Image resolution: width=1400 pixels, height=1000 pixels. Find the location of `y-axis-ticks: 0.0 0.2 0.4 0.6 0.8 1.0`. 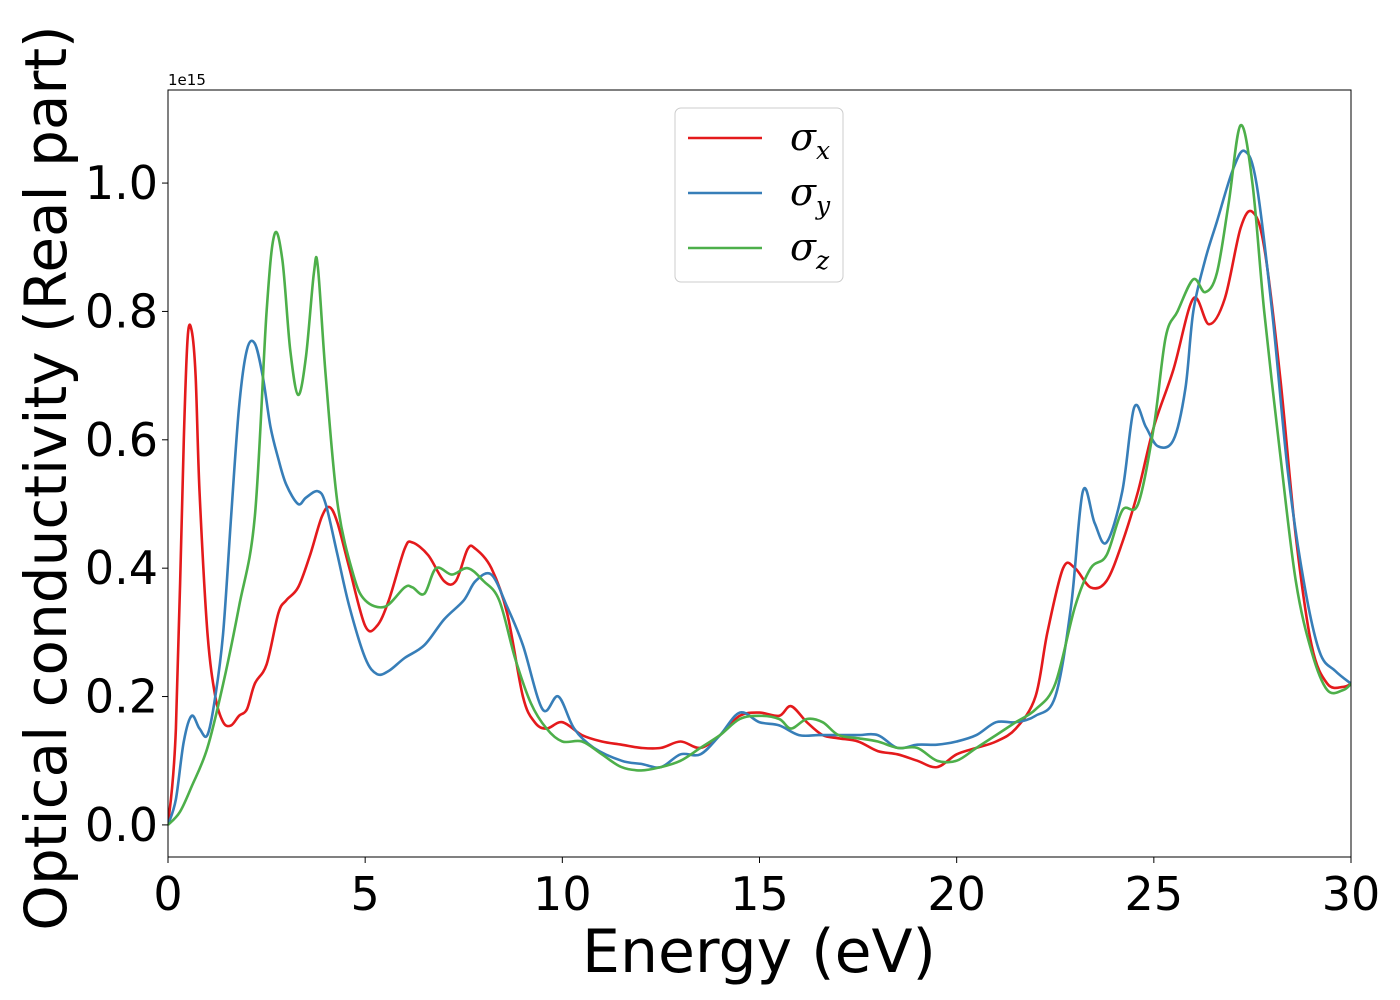

y-axis-ticks: 0.0 0.2 0.4 0.6 0.8 1.0 is located at coordinates (126, 504).